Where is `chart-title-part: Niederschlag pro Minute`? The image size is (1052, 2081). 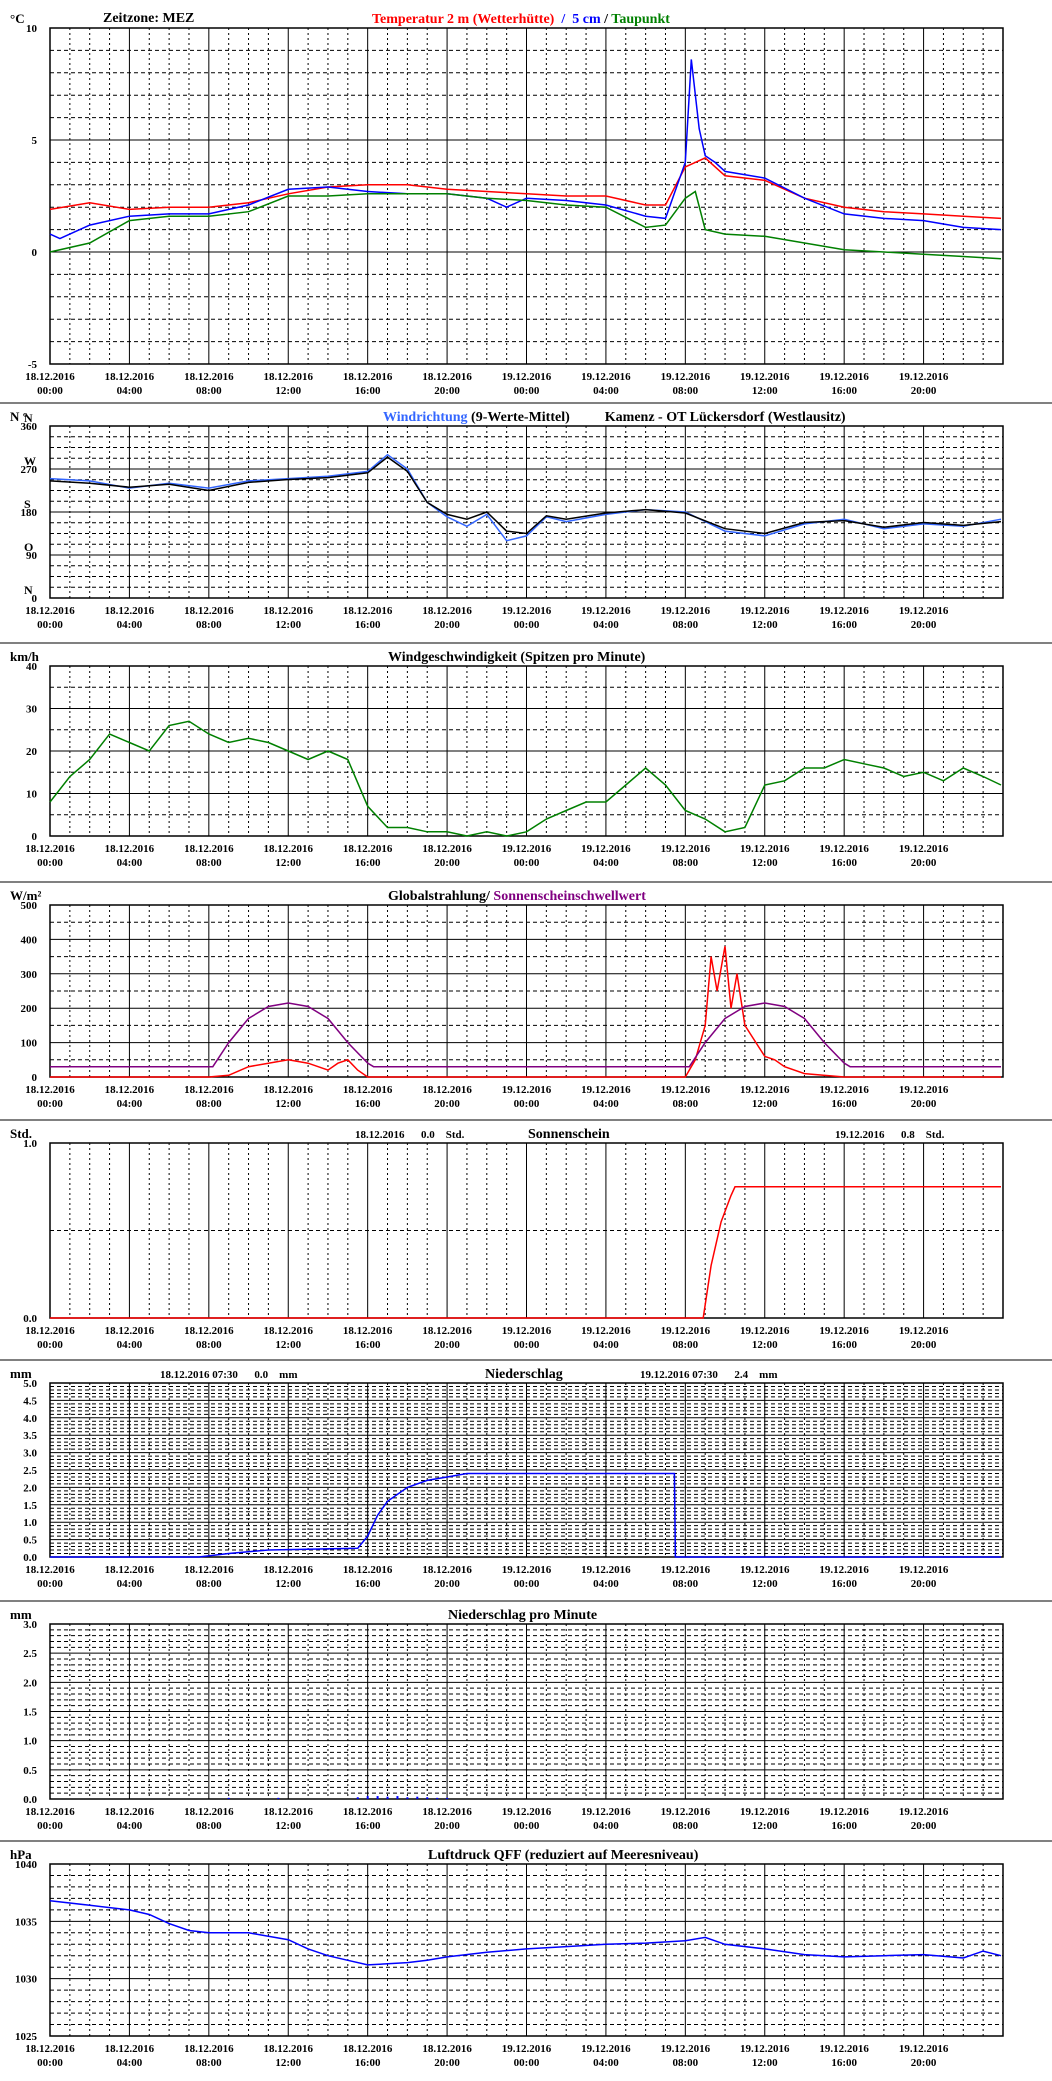 chart-title-part: Niederschlag pro Minute is located at coordinates (522, 1615).